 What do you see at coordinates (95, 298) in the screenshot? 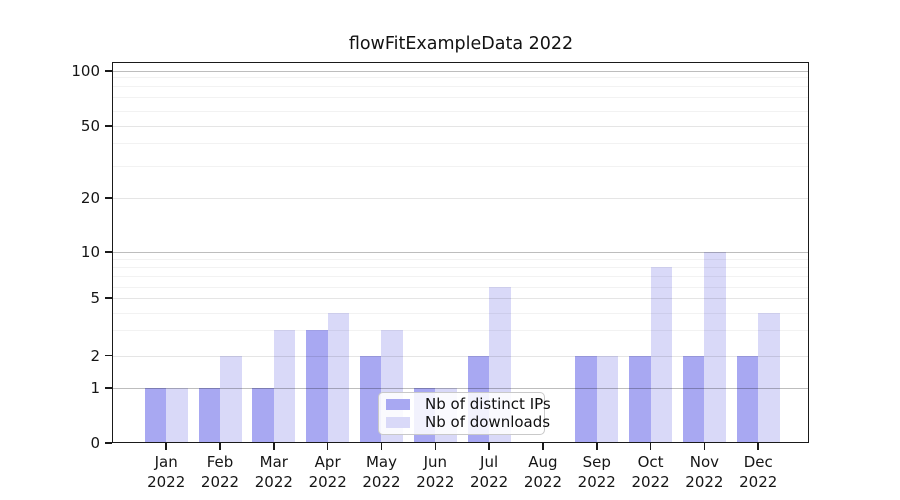
I see `y-tick-label-5: 5` at bounding box center [95, 298].